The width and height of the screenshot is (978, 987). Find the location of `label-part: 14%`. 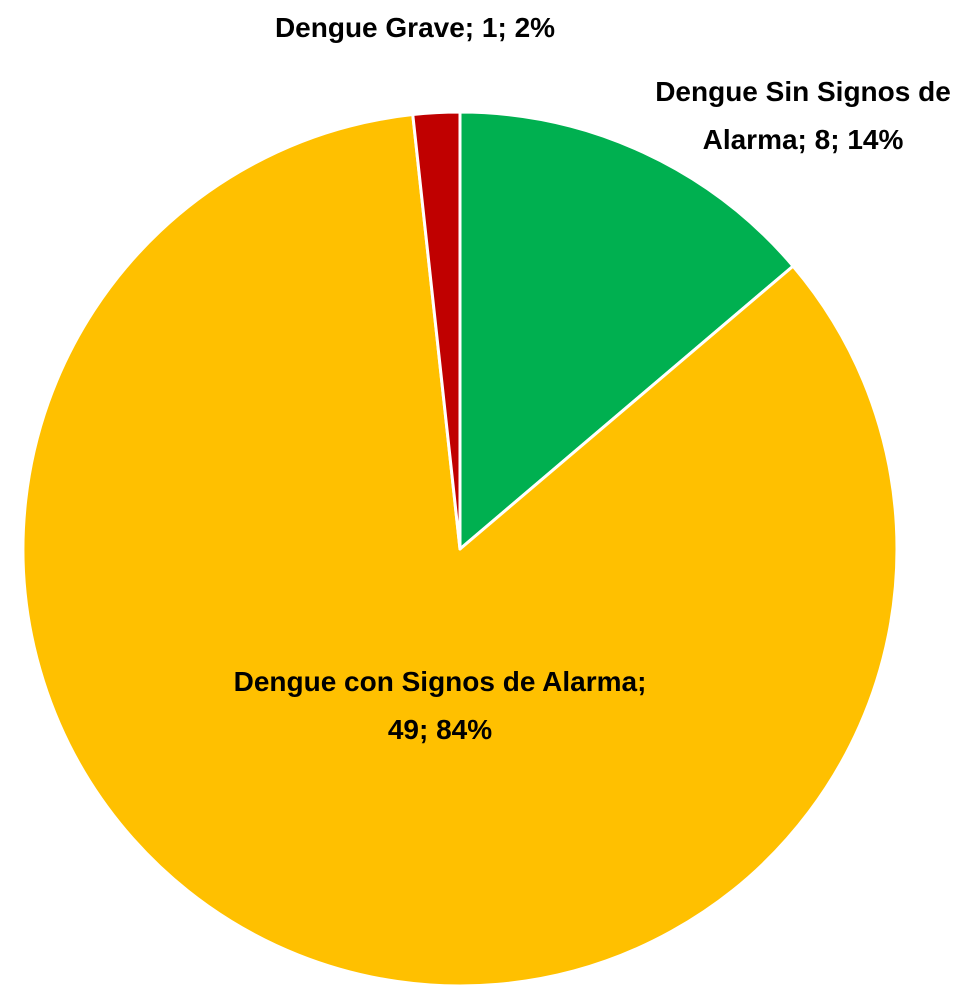

label-part: 14% is located at coordinates (875, 139).